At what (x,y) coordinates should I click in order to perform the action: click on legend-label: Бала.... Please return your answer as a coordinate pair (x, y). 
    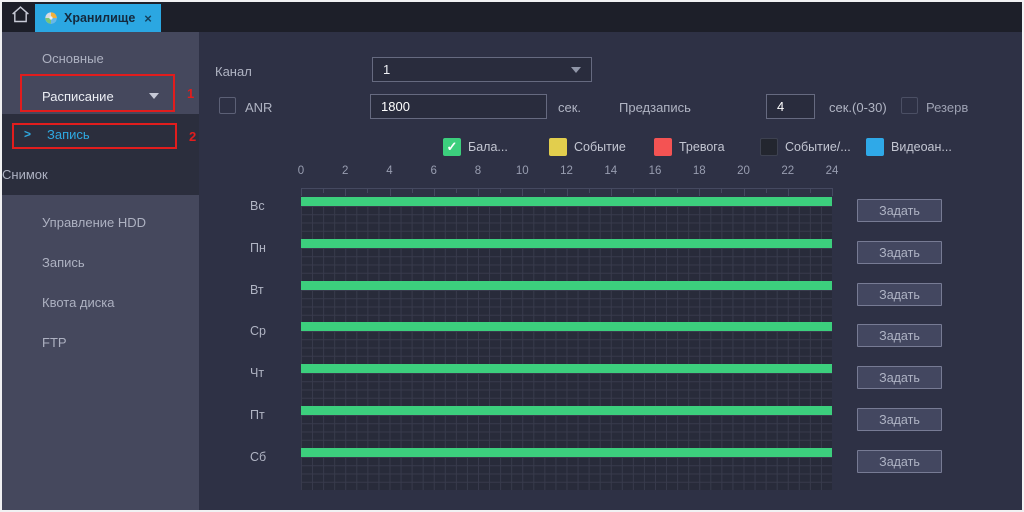
    Looking at the image, I should click on (488, 147).